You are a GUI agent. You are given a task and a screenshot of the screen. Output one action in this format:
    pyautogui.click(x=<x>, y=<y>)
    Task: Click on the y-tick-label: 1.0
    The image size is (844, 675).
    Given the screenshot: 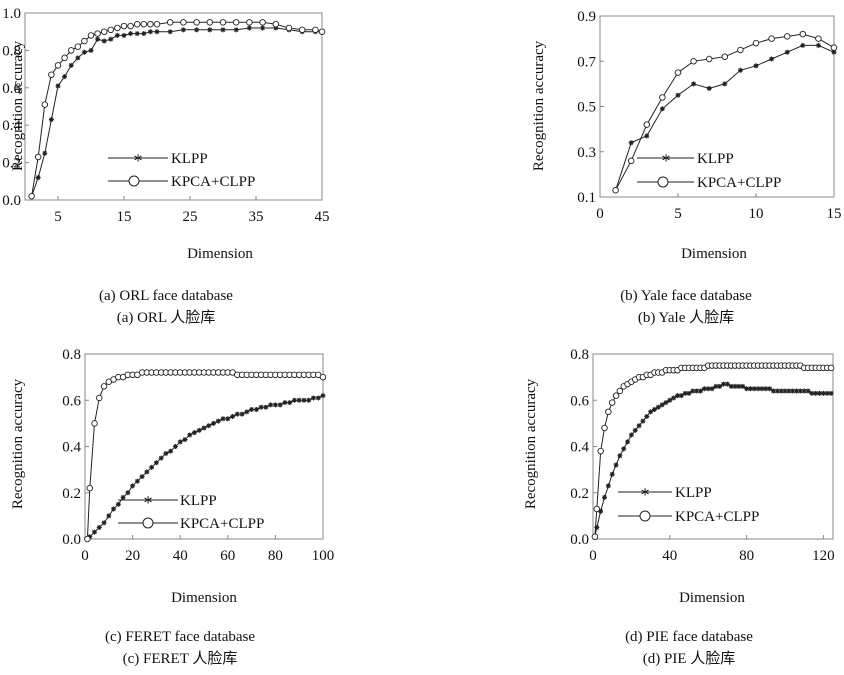 What is the action you would take?
    pyautogui.click(x=11, y=14)
    